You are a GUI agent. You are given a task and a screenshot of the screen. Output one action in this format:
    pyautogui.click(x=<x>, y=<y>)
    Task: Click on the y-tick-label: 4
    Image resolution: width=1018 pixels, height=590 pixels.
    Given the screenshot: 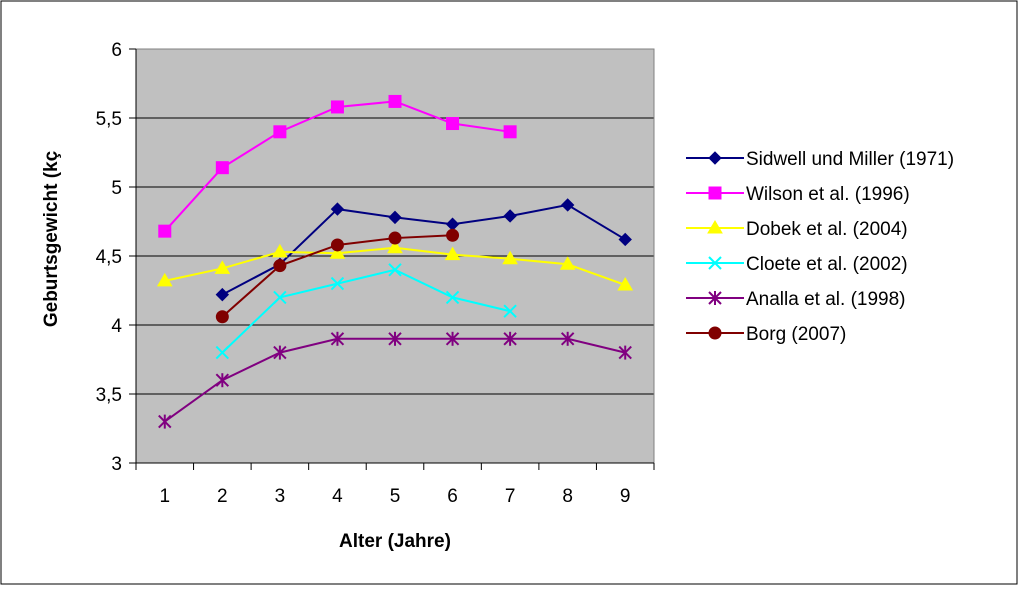 What is the action you would take?
    pyautogui.click(x=116, y=326)
    